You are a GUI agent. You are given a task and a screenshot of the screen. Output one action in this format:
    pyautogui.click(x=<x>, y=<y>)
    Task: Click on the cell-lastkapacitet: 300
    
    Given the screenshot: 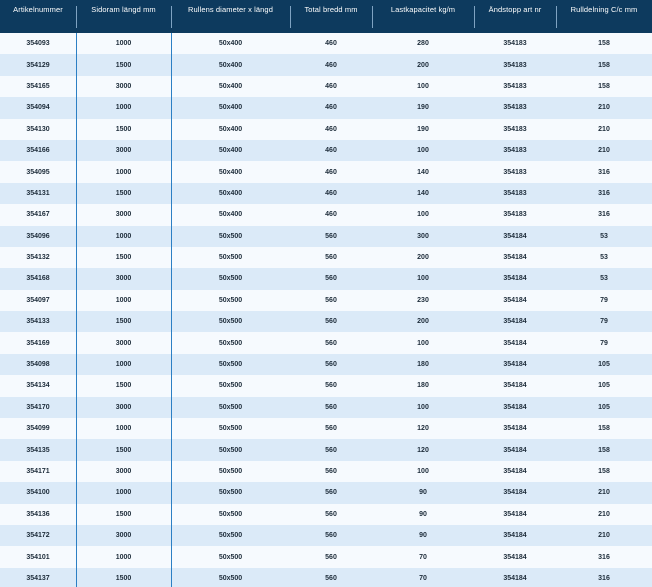 What is the action you would take?
    pyautogui.click(x=423, y=236)
    